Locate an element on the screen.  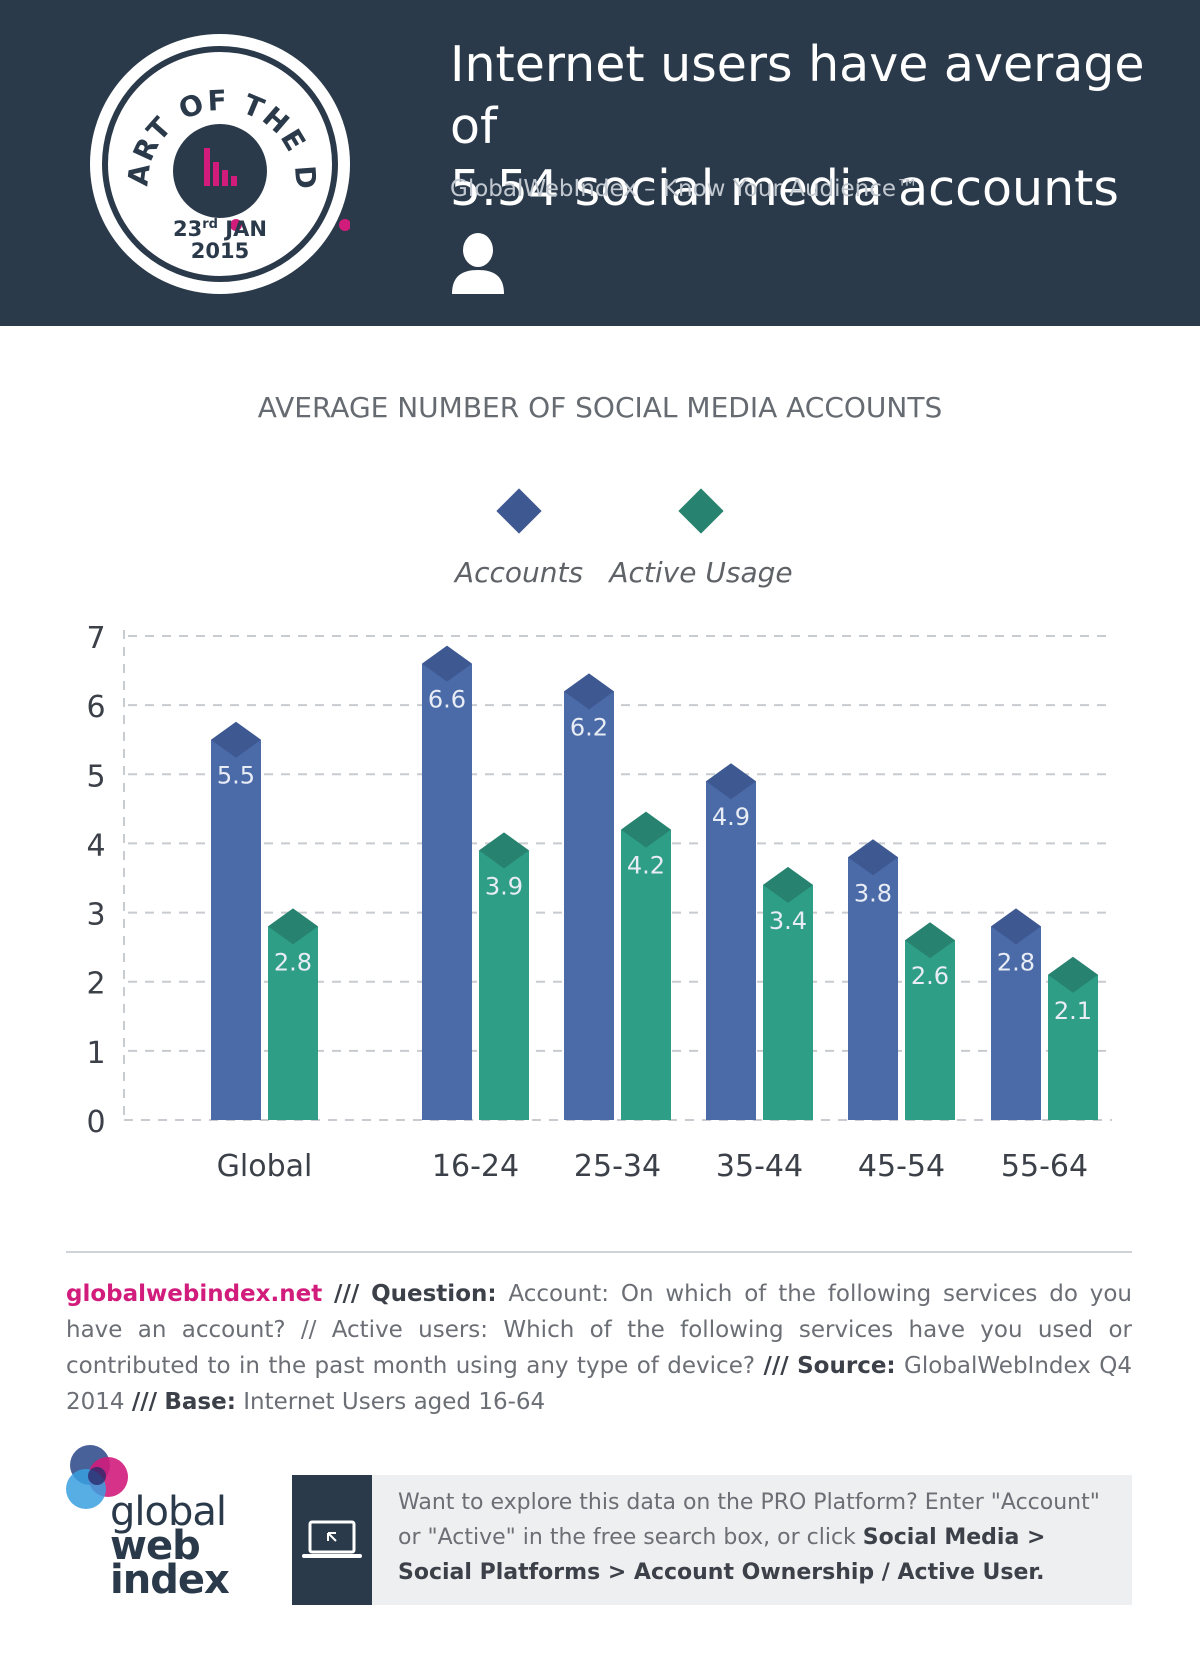
logo-text: global web index is located at coordinates (170, 1546).